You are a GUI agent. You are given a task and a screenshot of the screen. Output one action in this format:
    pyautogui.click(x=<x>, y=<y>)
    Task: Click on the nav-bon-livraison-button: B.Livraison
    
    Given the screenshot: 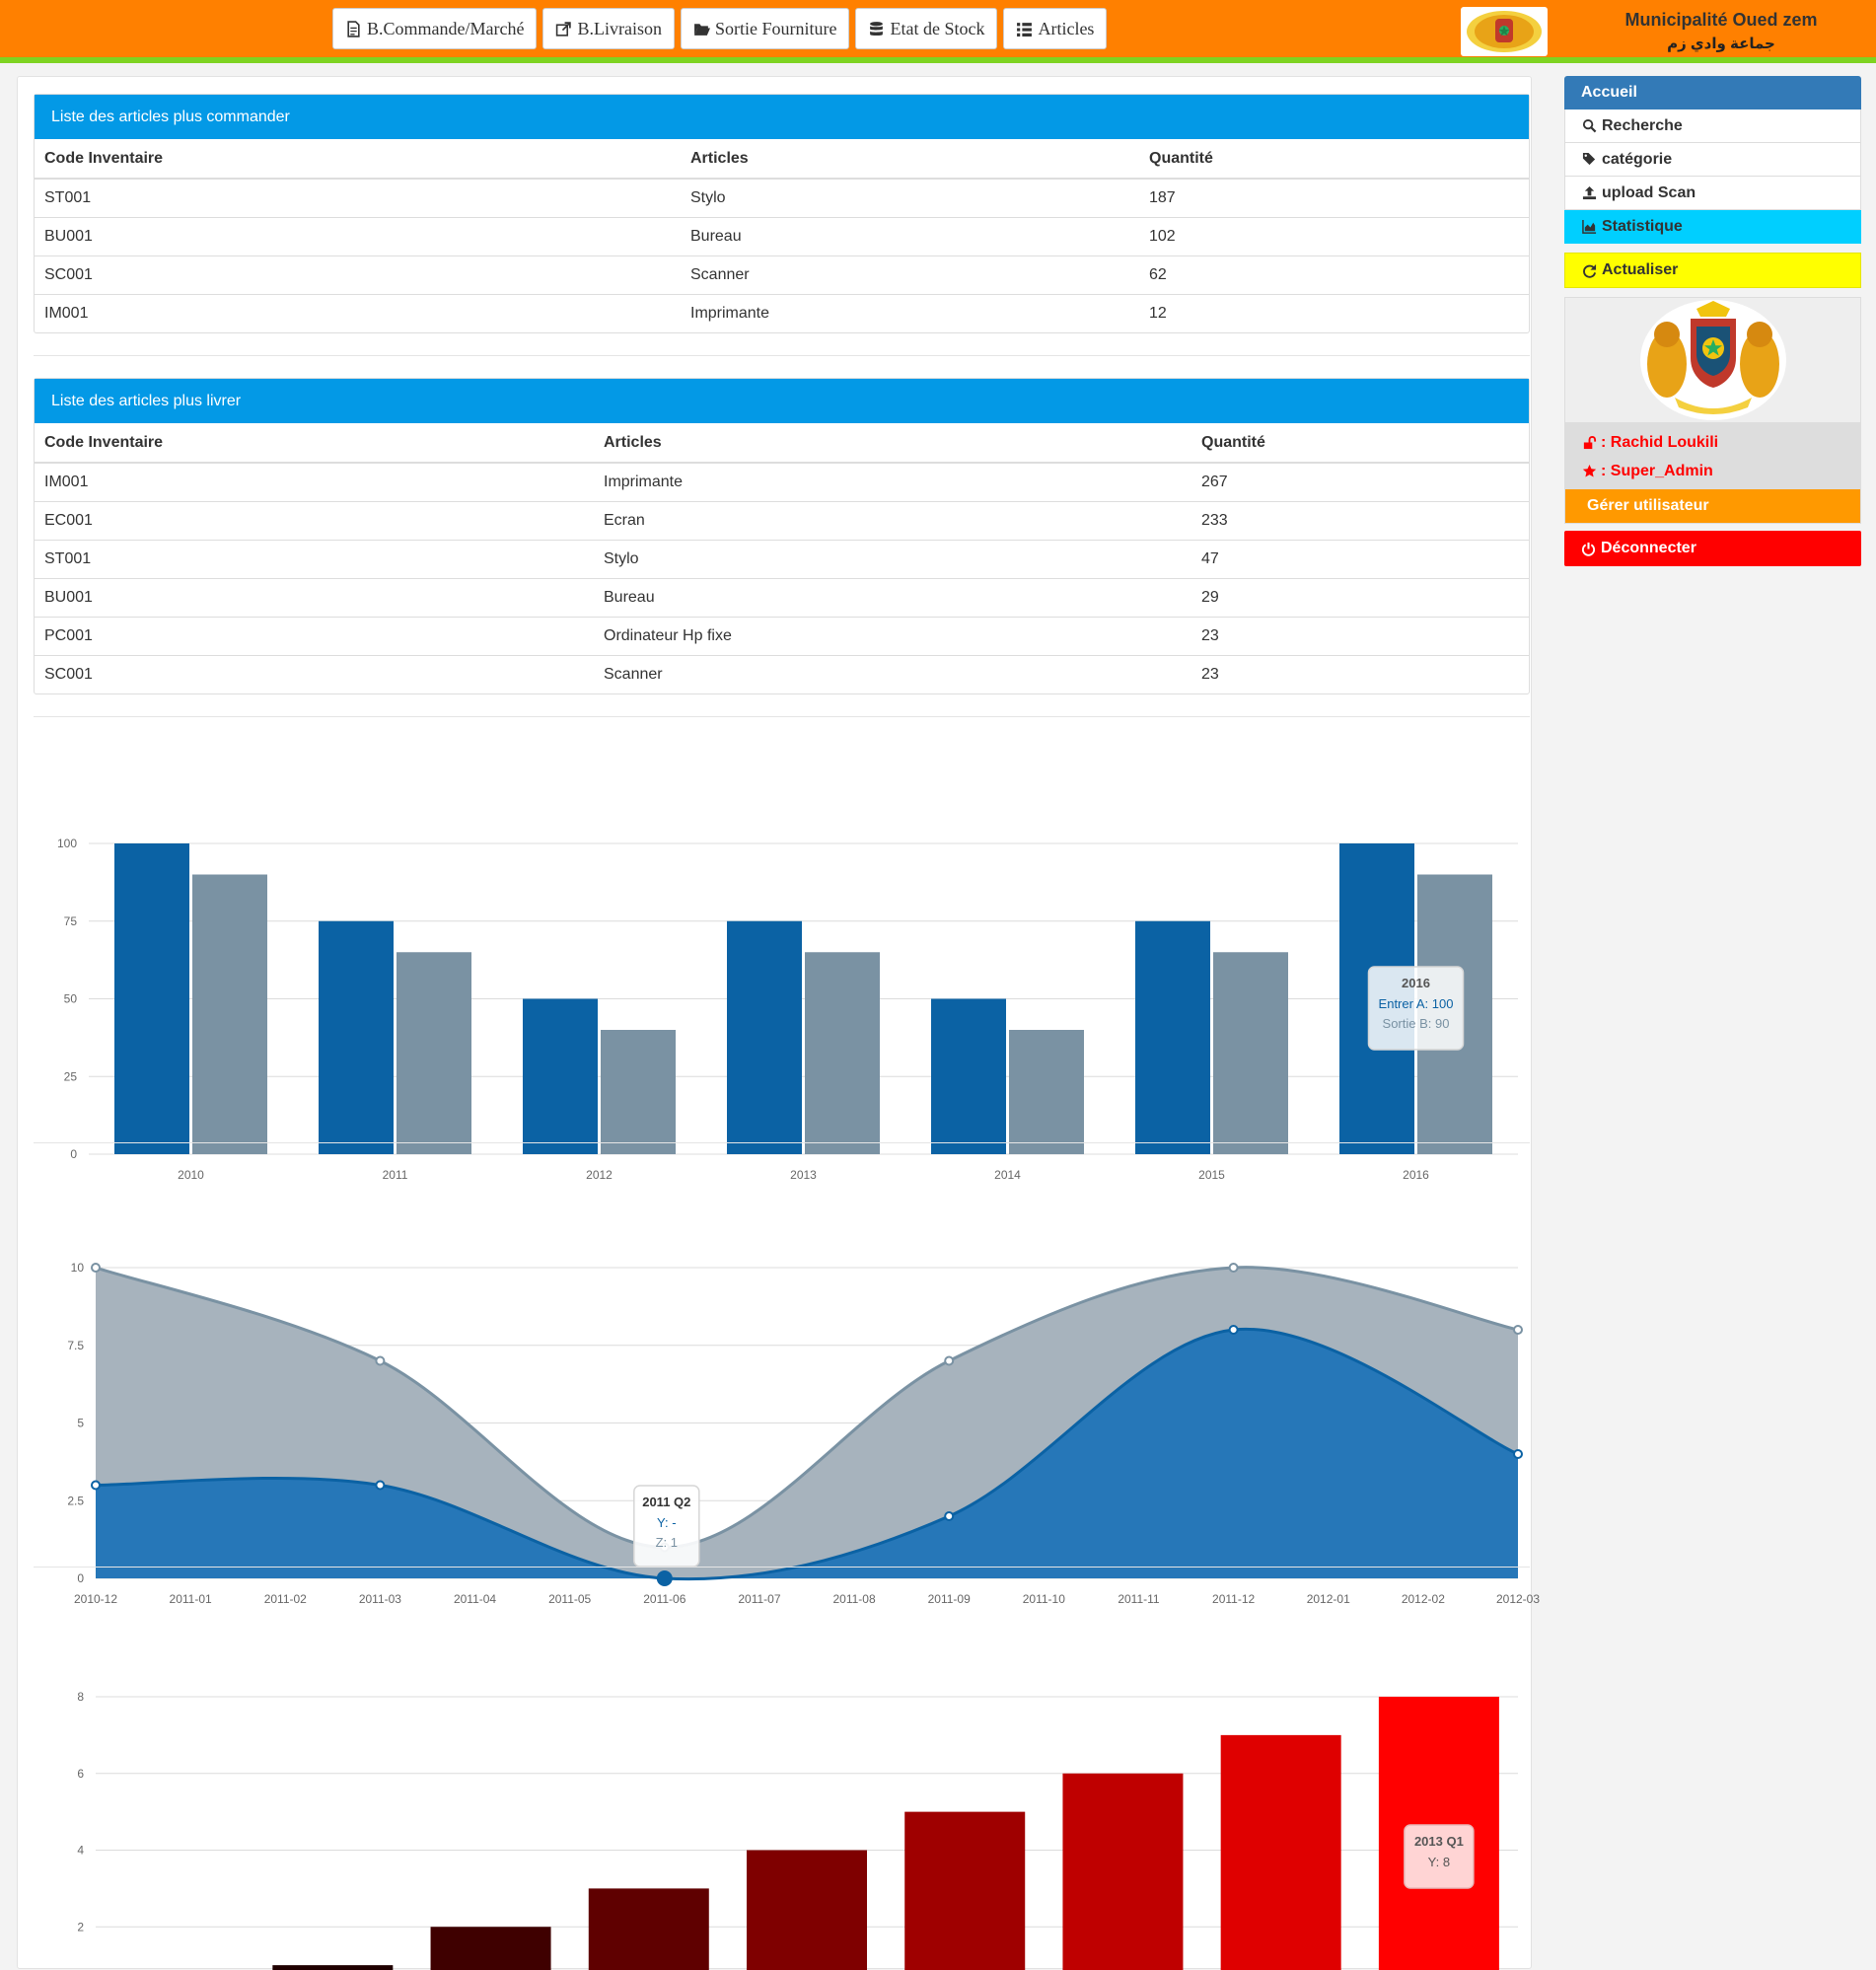 What is the action you would take?
    pyautogui.click(x=608, y=28)
    